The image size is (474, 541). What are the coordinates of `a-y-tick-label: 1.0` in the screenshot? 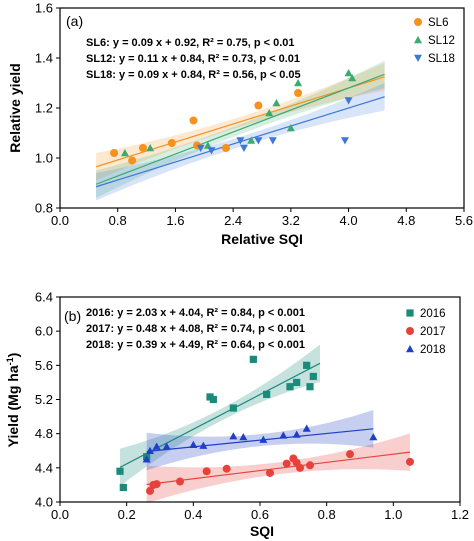 It's located at (44, 158).